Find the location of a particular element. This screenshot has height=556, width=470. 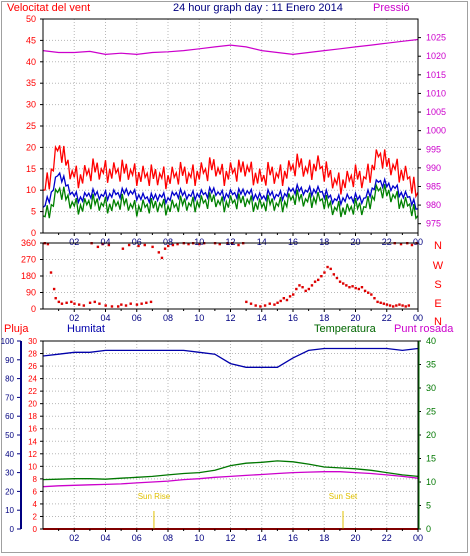

temp-ytick-label: 15 is located at coordinates (431, 459).